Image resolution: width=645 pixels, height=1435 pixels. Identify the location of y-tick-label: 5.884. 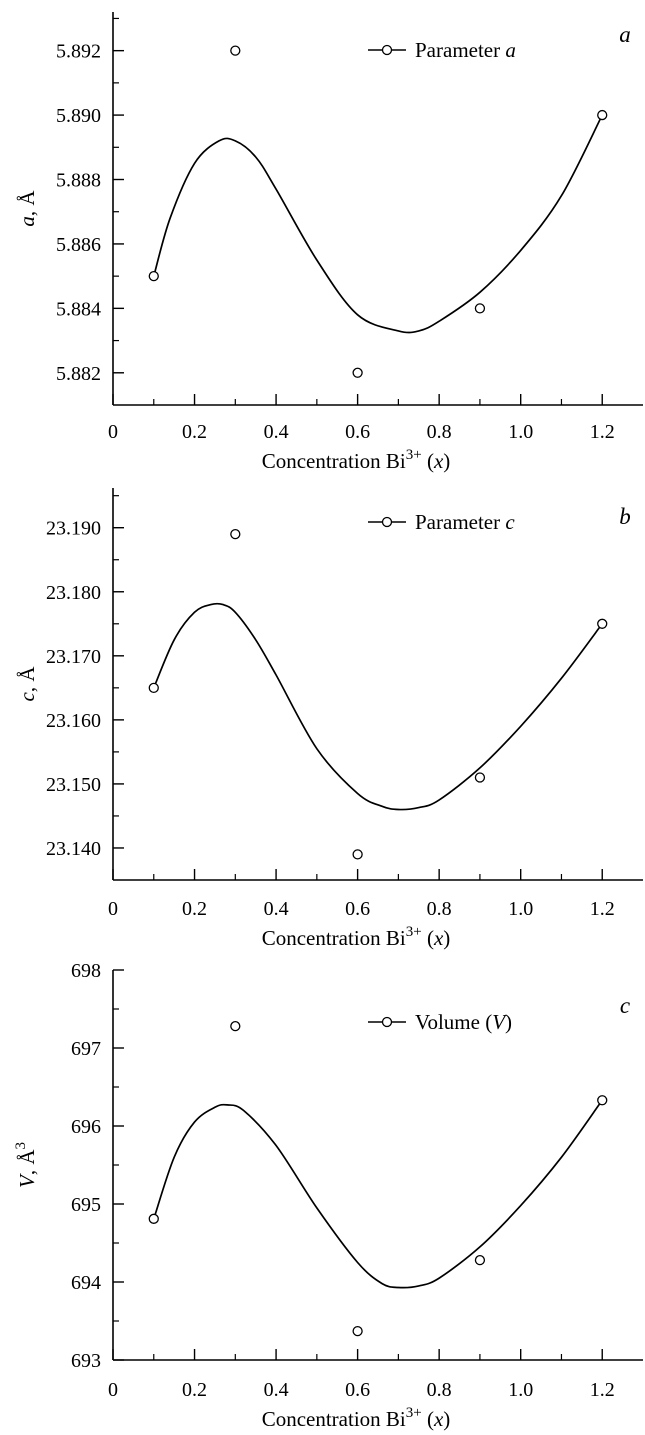
(78, 309).